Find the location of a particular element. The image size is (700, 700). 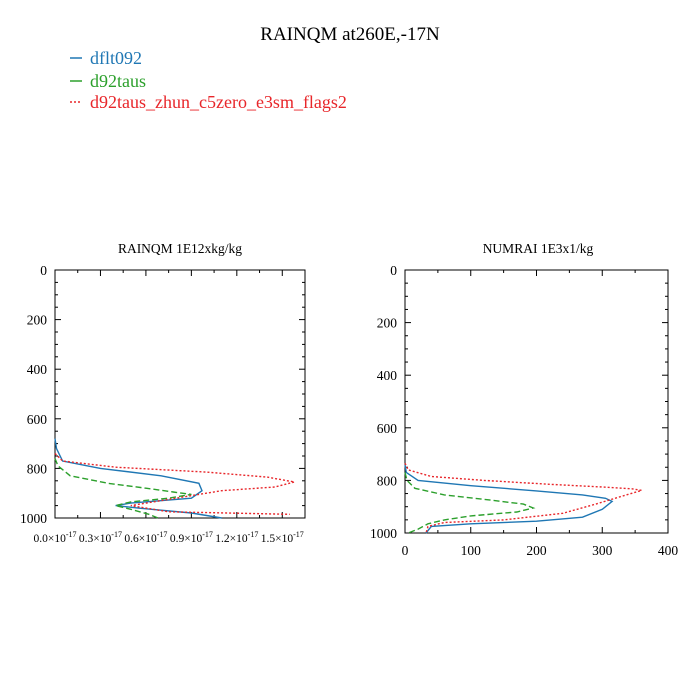

x-tick-label: 0.3×10⁻¹⁷ is located at coordinates (100, 537).